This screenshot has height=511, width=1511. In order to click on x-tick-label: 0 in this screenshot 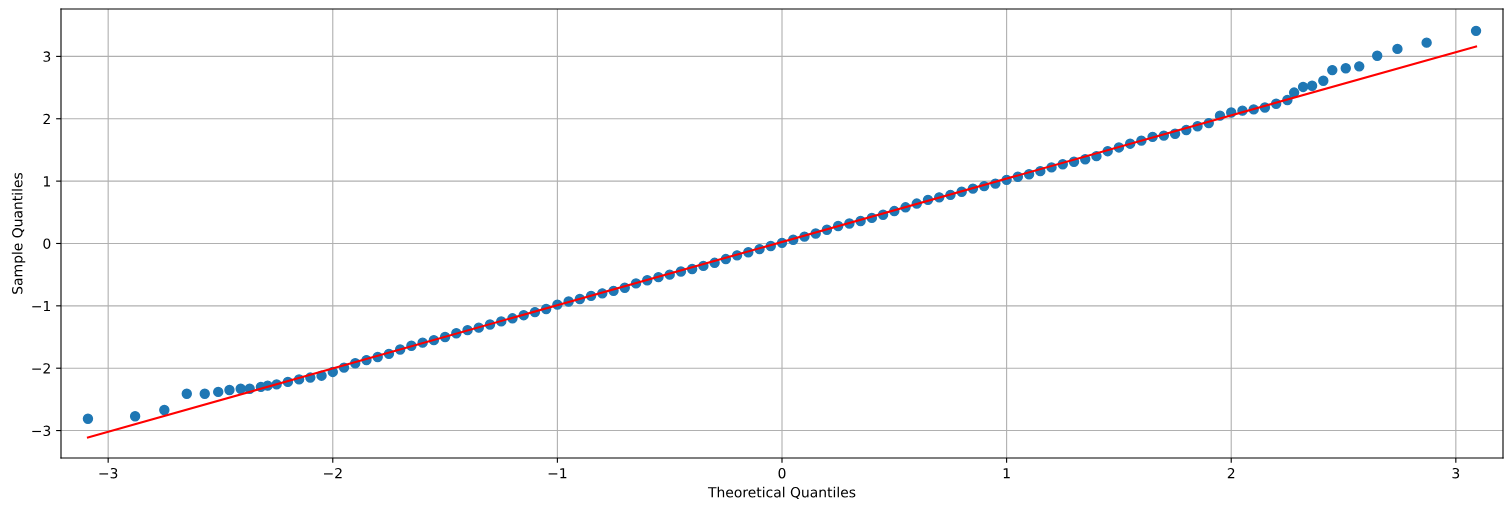, I will do `click(782, 473)`.